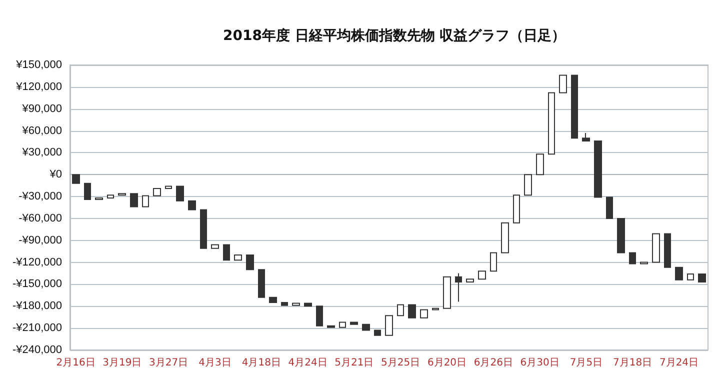 The image size is (720, 376). I want to click on y-tick-label: ¥60,000, so click(41, 130).